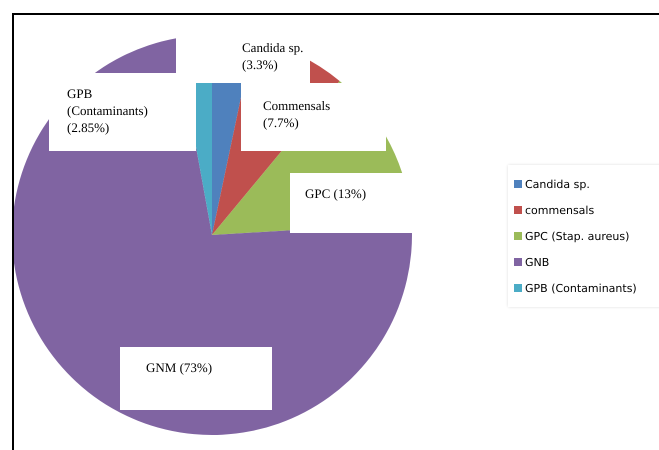 This screenshot has width=659, height=450. What do you see at coordinates (581, 288) in the screenshot?
I see `legend-label: GPB (Contaminants)` at bounding box center [581, 288].